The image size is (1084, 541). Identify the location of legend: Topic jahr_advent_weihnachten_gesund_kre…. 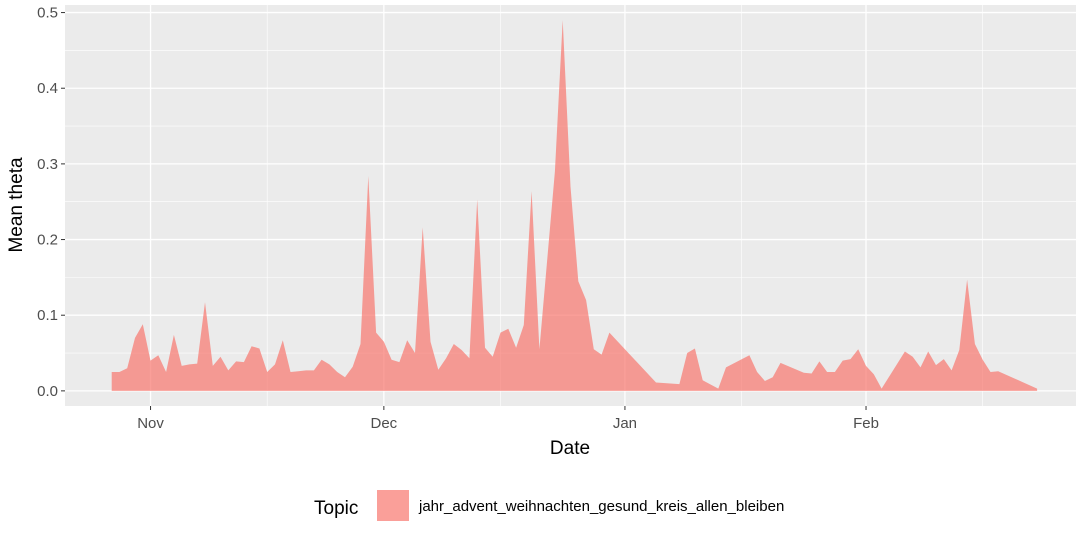
(549, 505).